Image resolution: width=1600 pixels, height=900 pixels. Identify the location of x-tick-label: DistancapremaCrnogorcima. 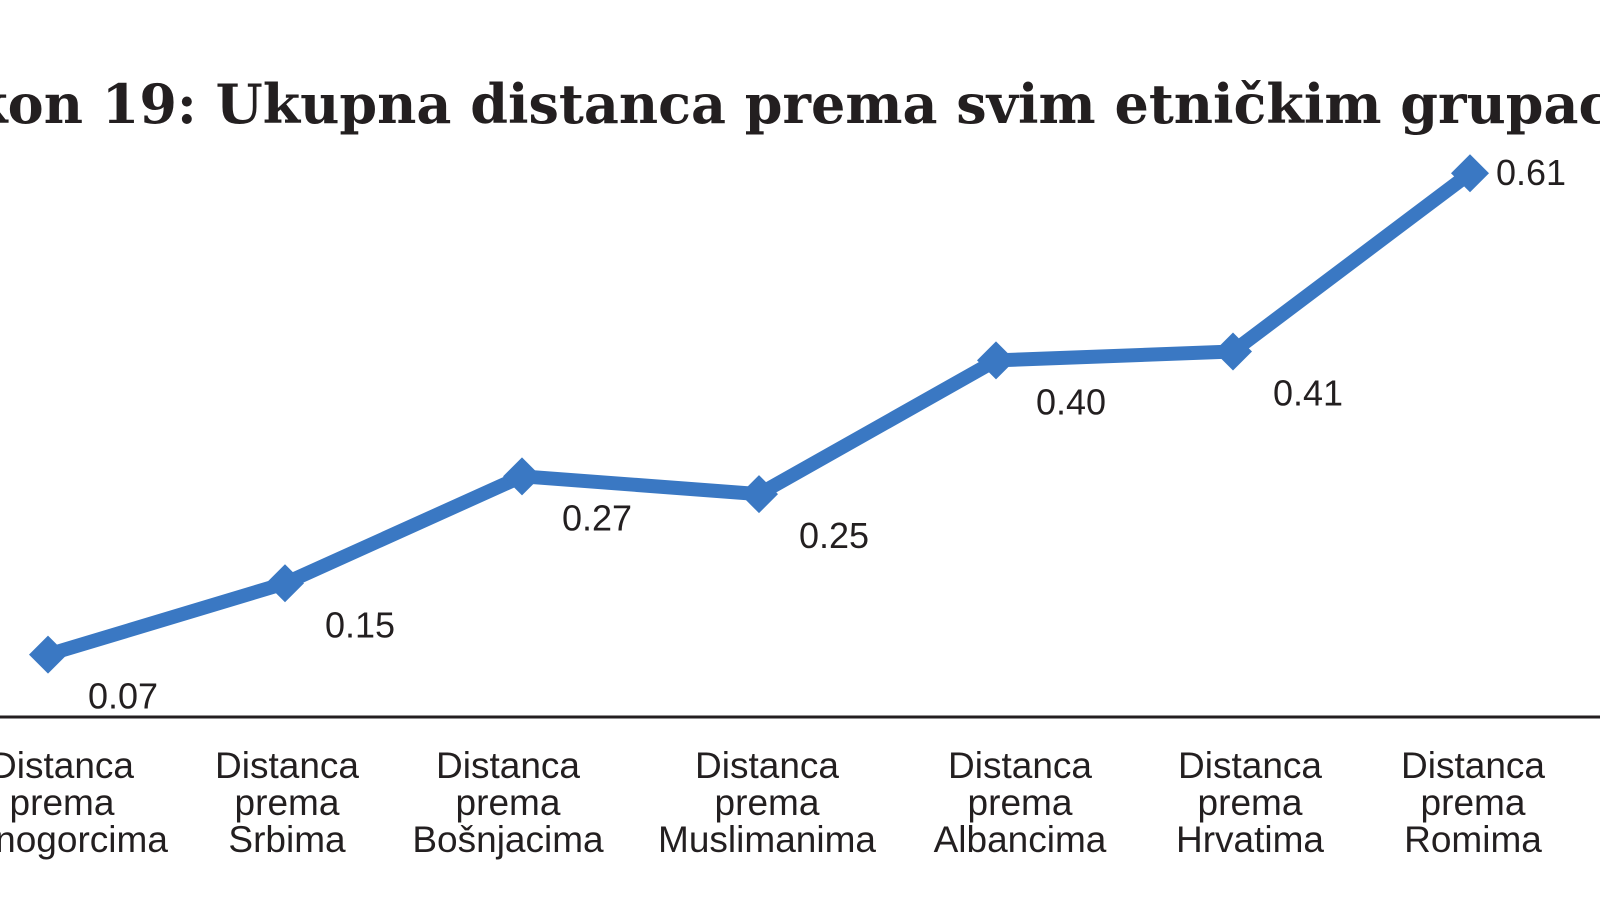
(84, 802).